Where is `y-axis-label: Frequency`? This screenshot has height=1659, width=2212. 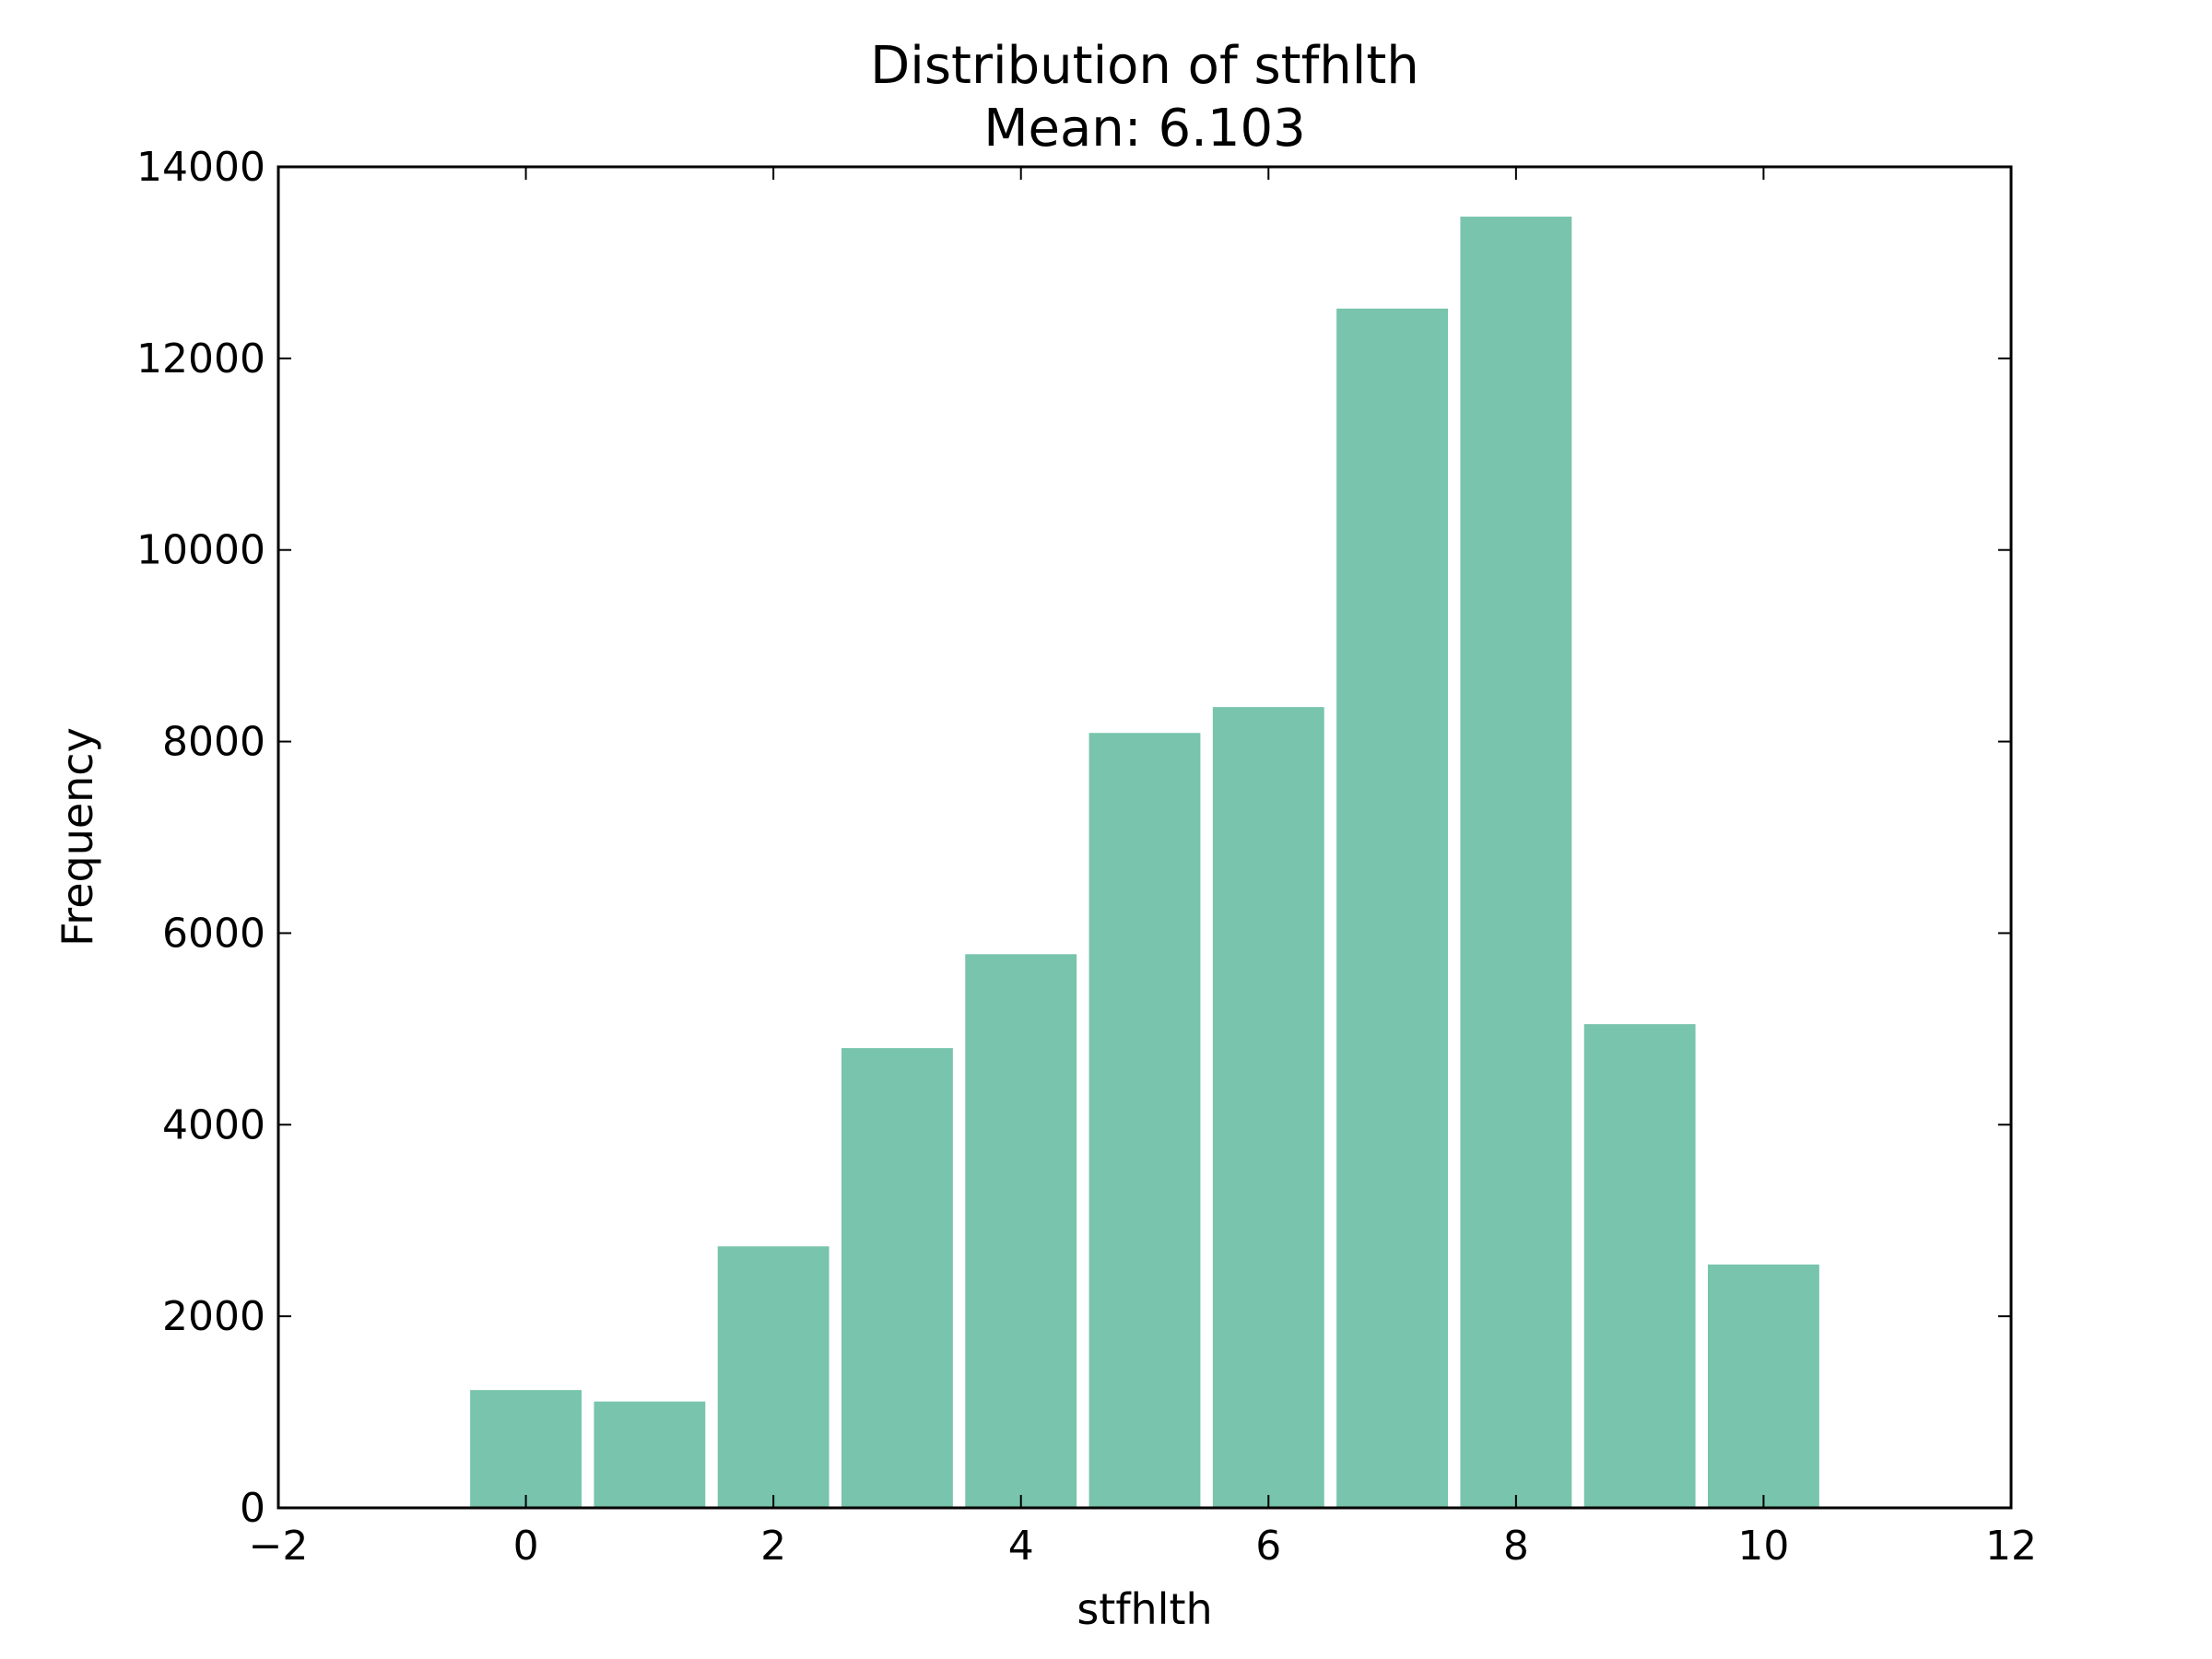
y-axis-label: Frequency is located at coordinates (77, 837).